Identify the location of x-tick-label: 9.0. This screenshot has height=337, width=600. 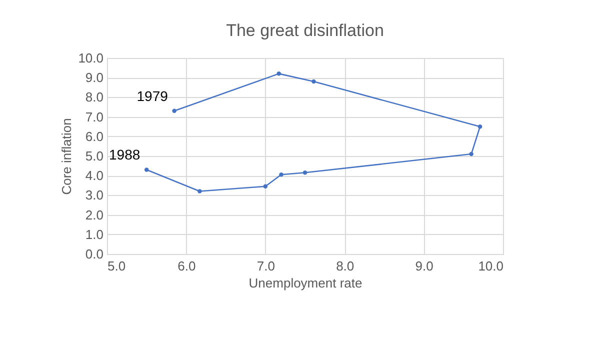
(424, 266).